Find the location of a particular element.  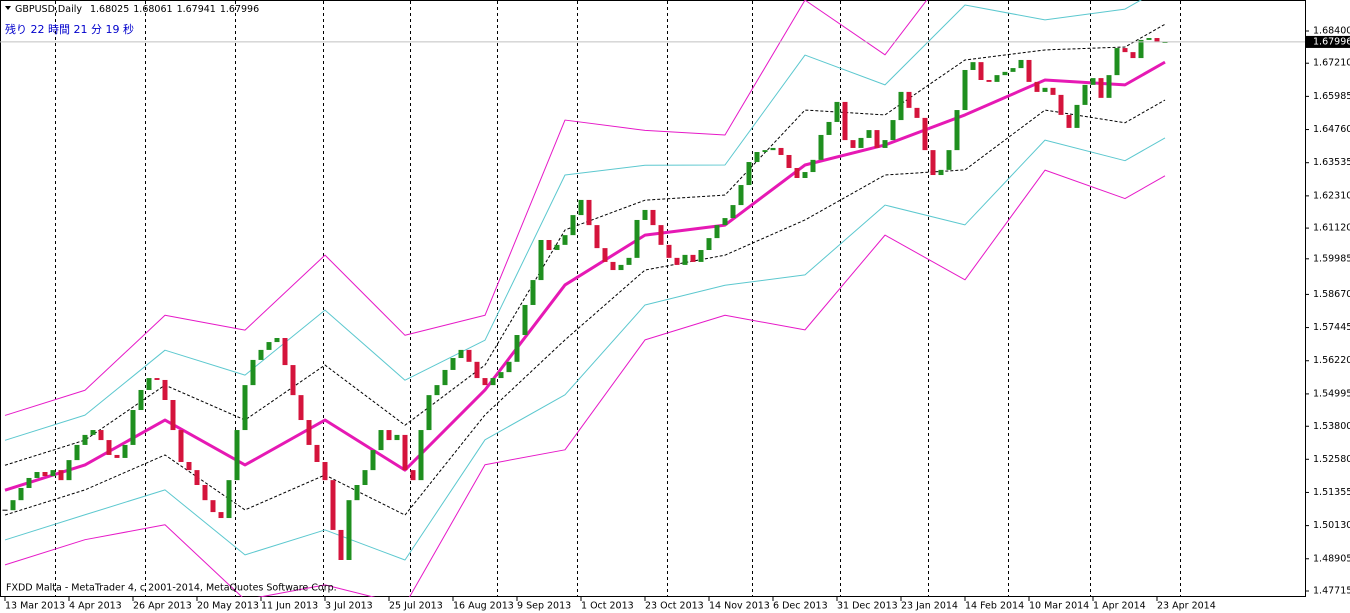

y-tick-label: 1.51355 is located at coordinates (1331, 492).